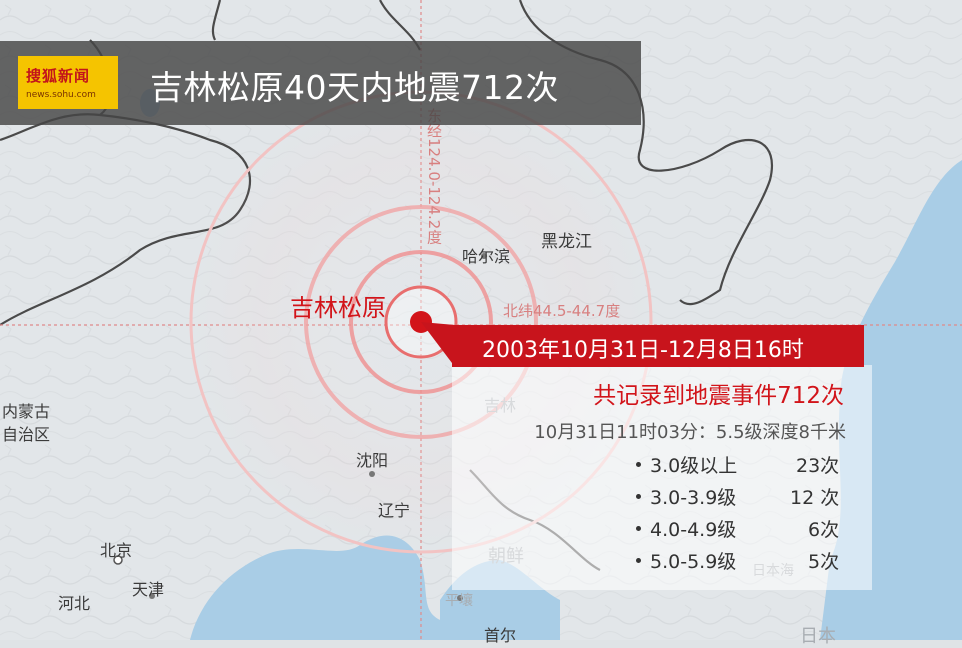  I want to click on label-harbin: 哈尔滨, so click(486, 256).